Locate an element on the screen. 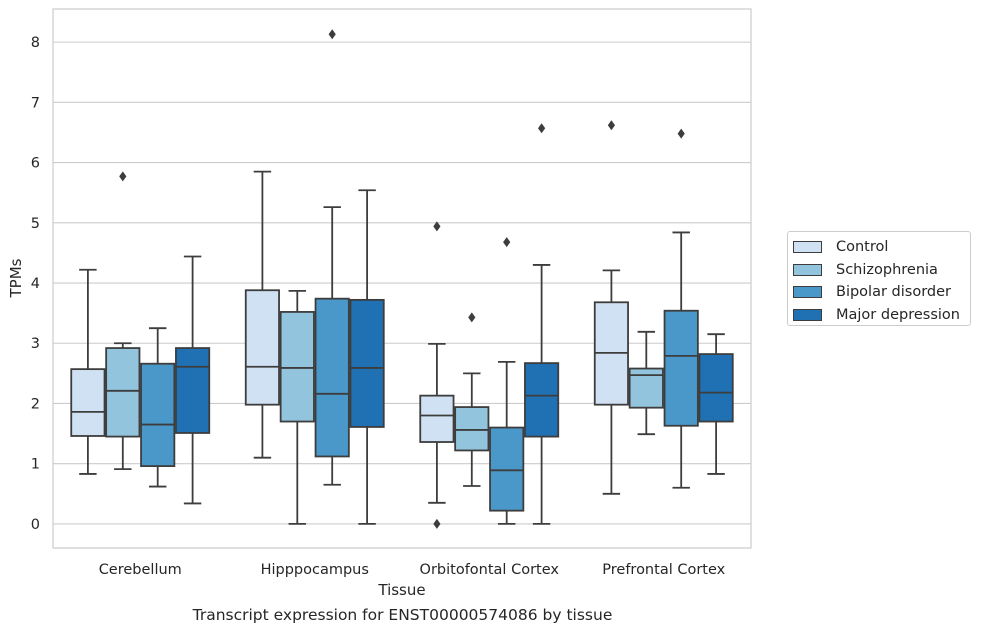 The image size is (983, 634). x-tick-label: Orbitofontal Cortex is located at coordinates (490, 570).